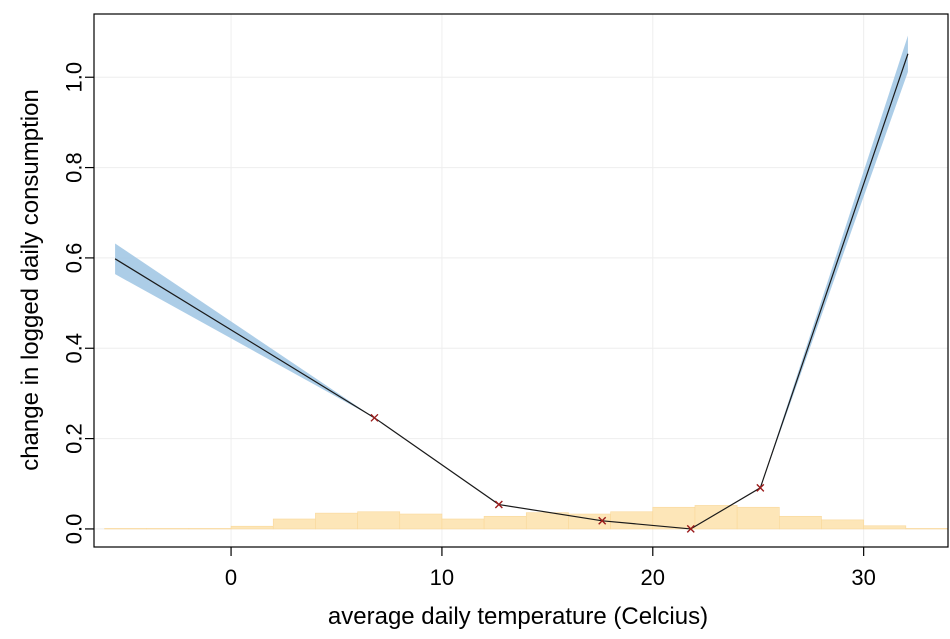 This screenshot has width=950, height=639. What do you see at coordinates (78, 303) in the screenshot?
I see `y-axis-ticks: 0.0 0.2 0.4 0.6 0.8 1.0` at bounding box center [78, 303].